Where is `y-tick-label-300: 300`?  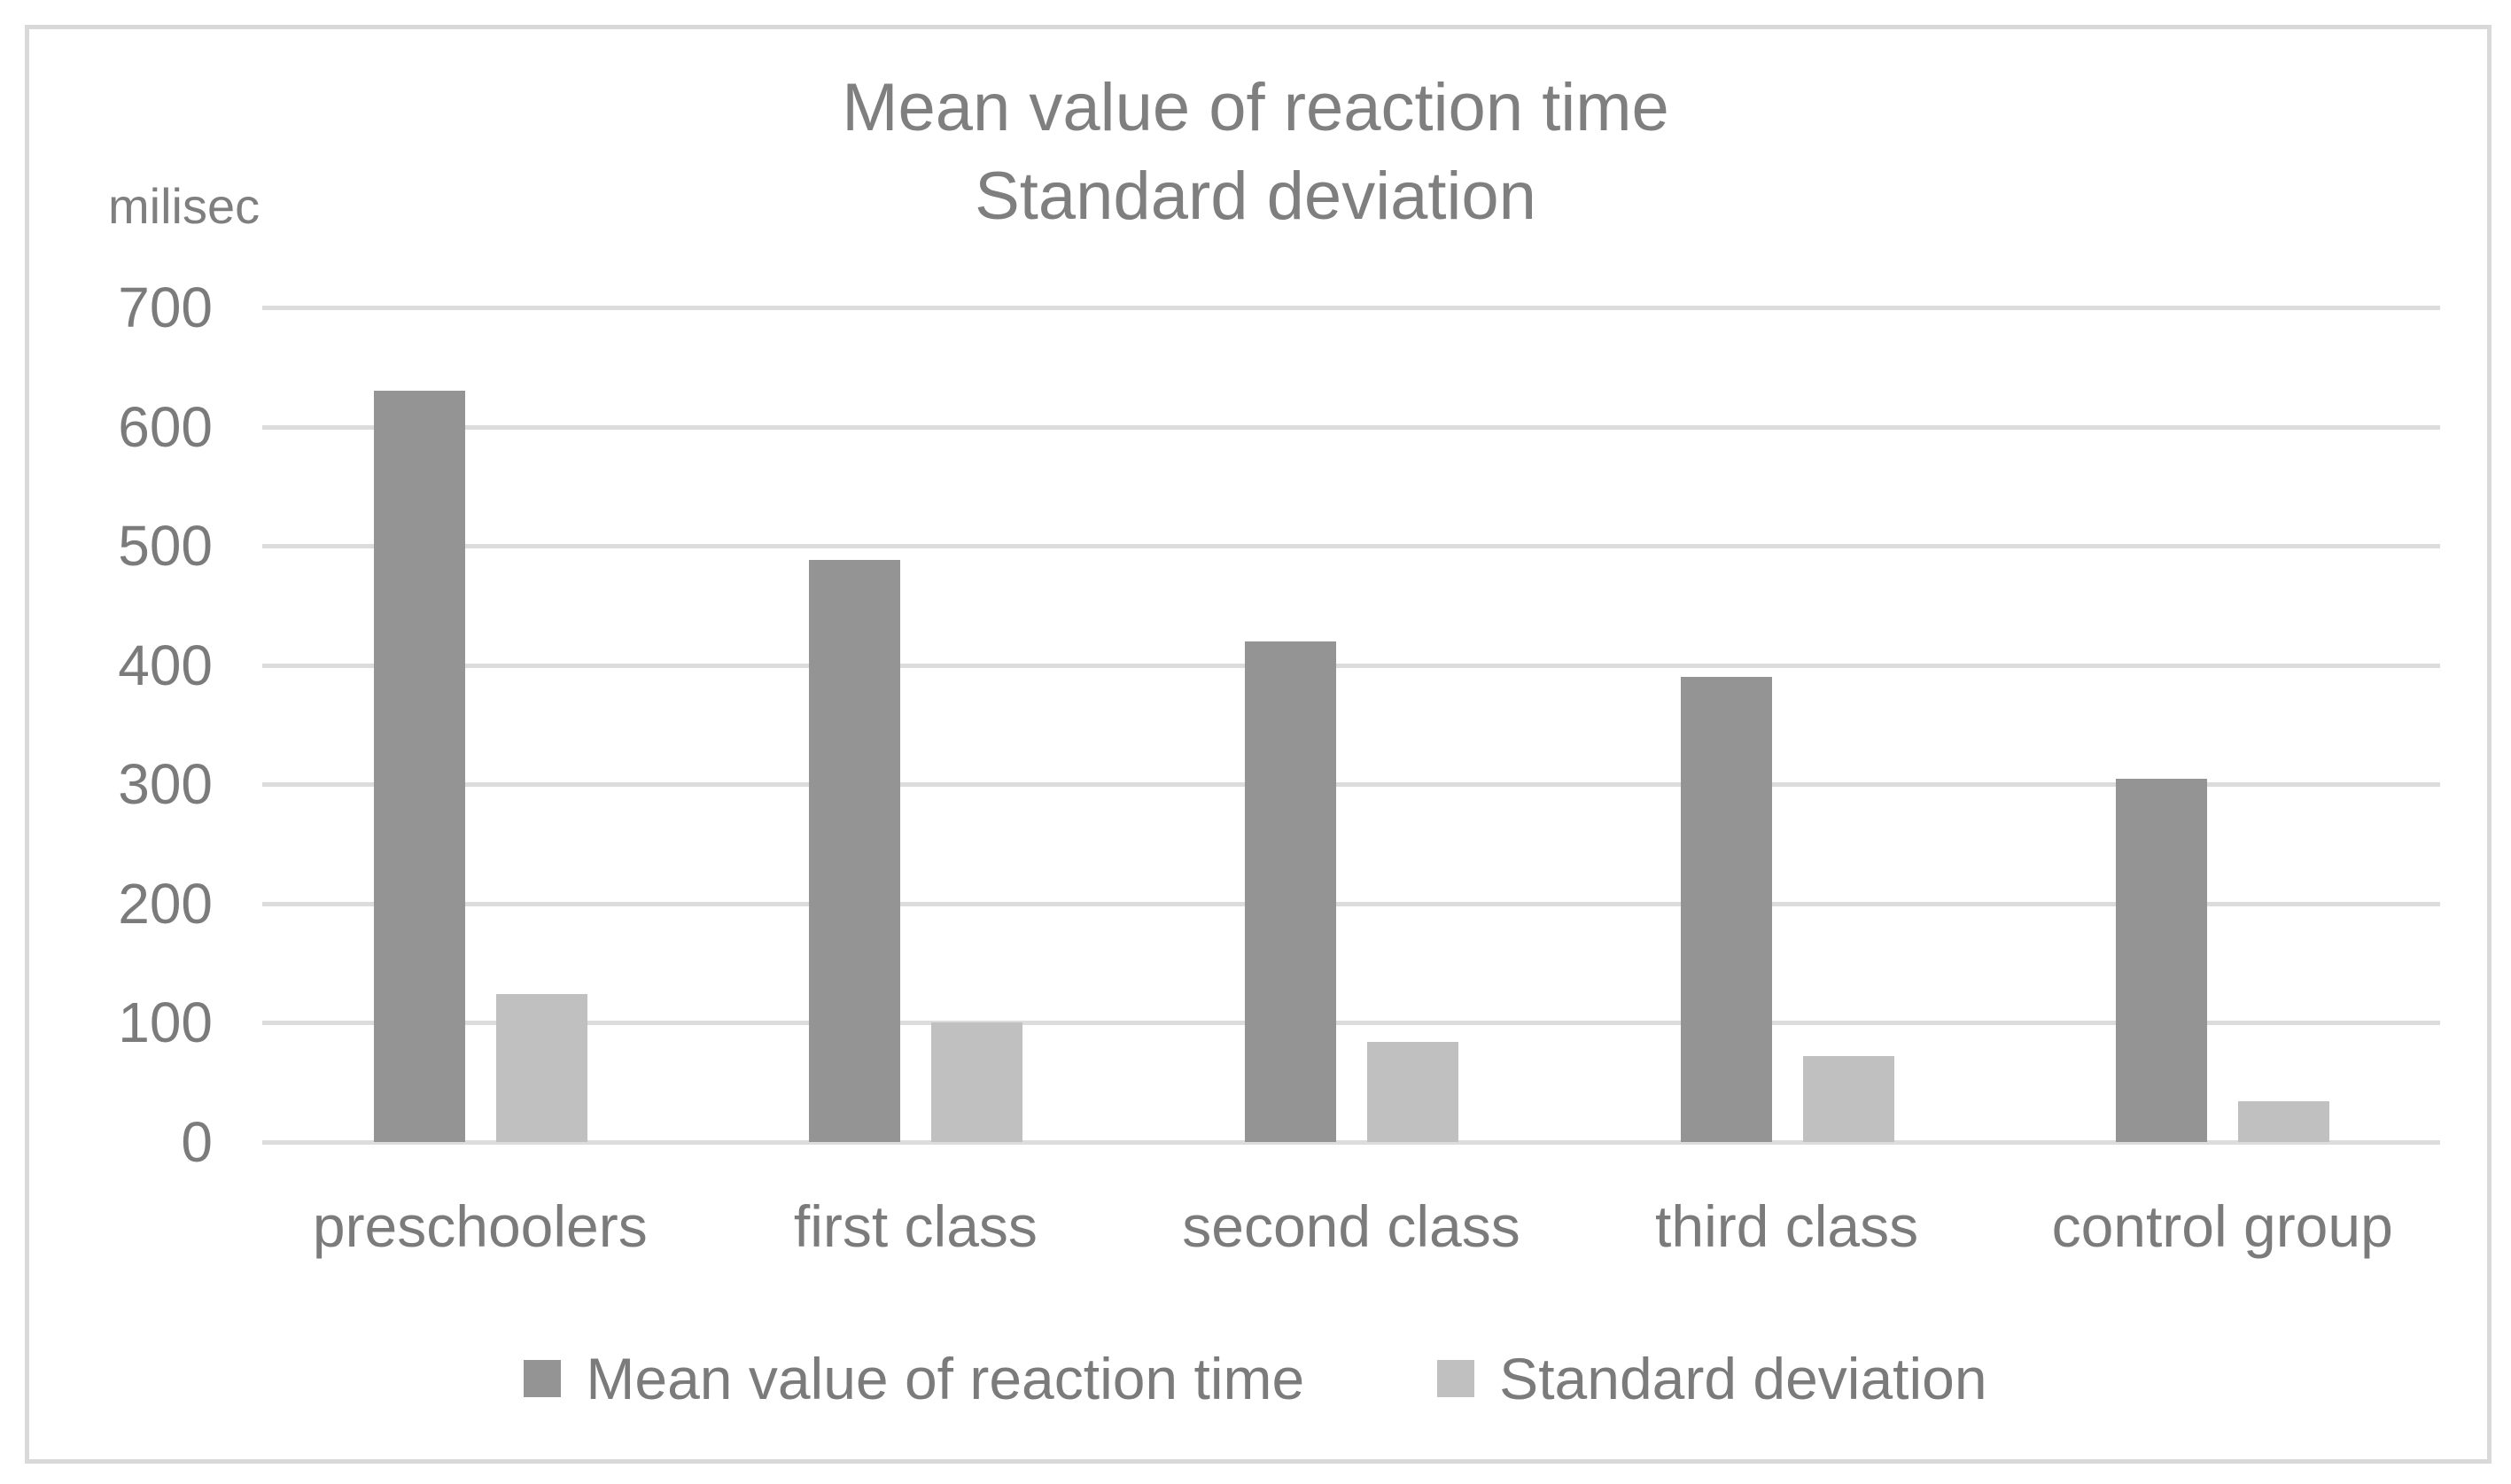
y-tick-label-300: 300 is located at coordinates (165, 784).